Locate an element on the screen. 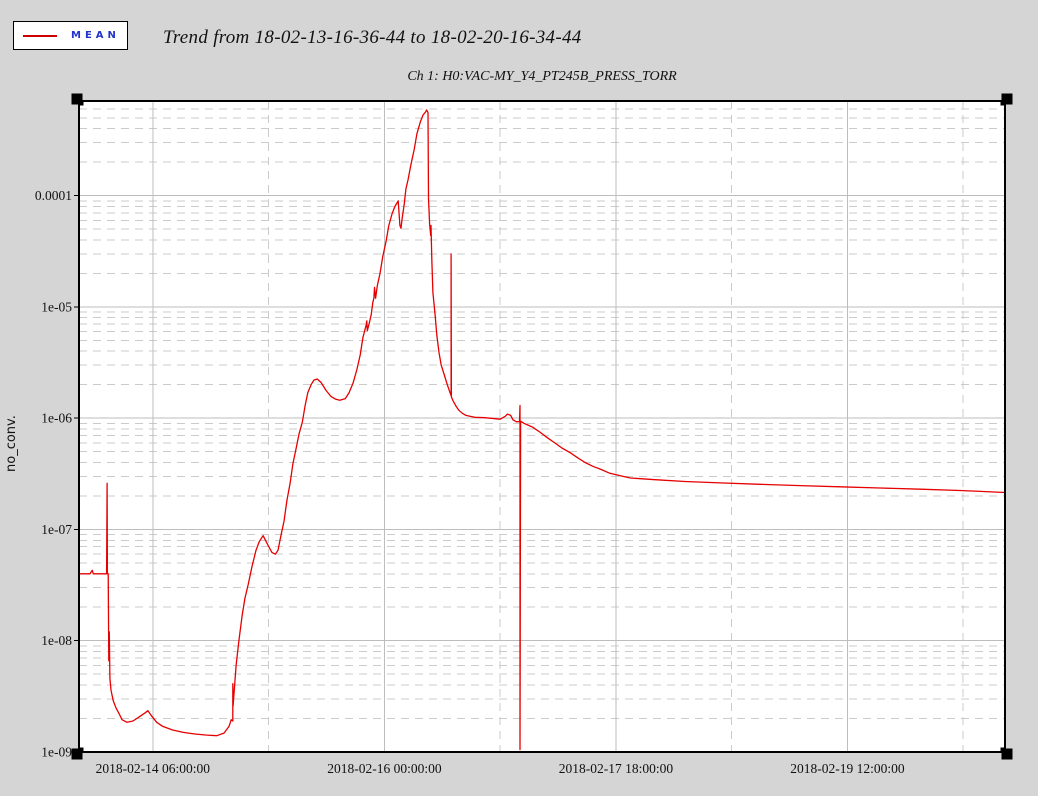 Image resolution: width=1038 pixels, height=796 pixels. x-tick-label: 2018-02-16 00:00:00 is located at coordinates (384, 768).